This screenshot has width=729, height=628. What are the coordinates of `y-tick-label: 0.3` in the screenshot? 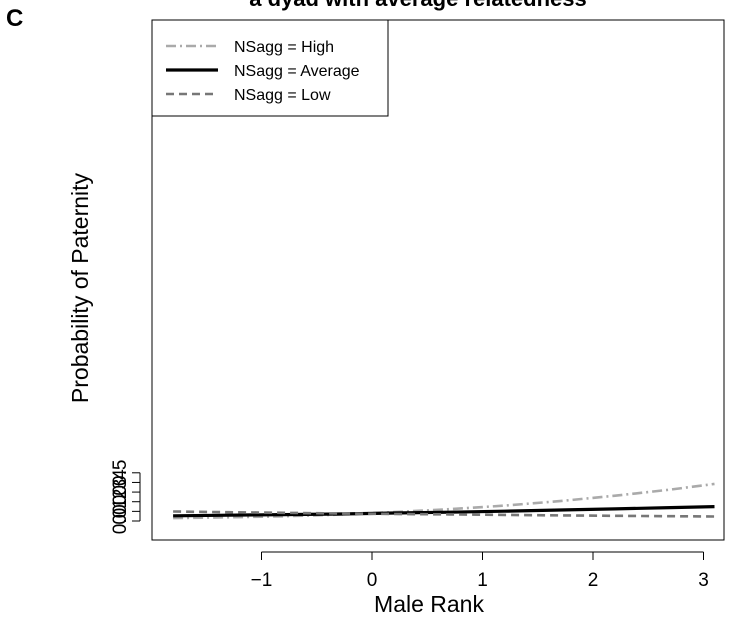 It's located at (120, 492).